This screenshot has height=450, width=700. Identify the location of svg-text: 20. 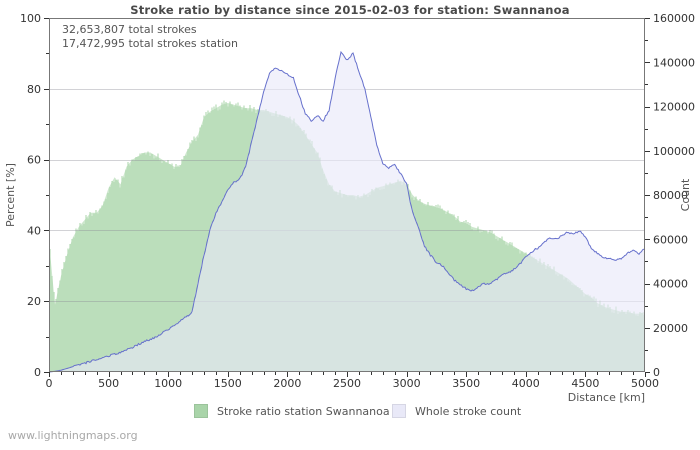
(34, 301).